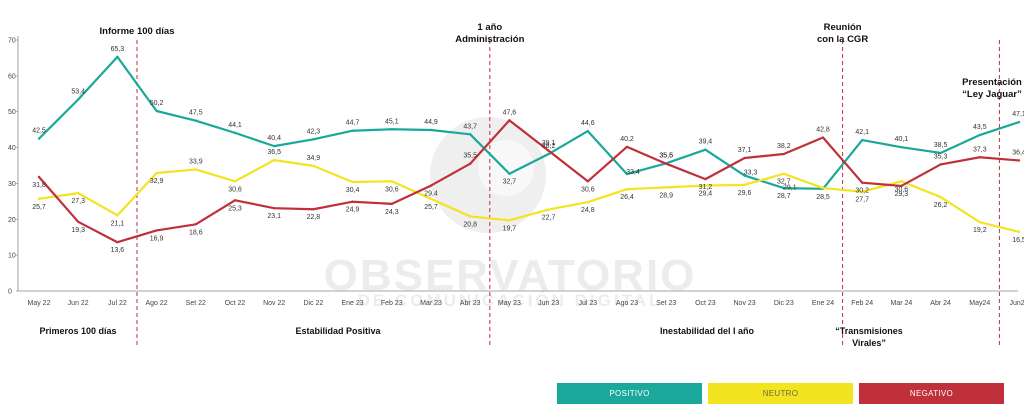 The height and width of the screenshot is (412, 1024). Describe the element at coordinates (666, 303) in the screenshot. I see `x-tick-label: Set 23` at that location.